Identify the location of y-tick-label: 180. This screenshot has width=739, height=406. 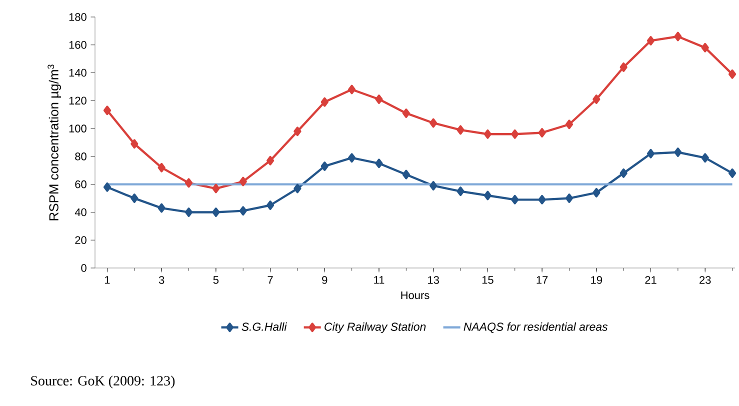
(77, 17).